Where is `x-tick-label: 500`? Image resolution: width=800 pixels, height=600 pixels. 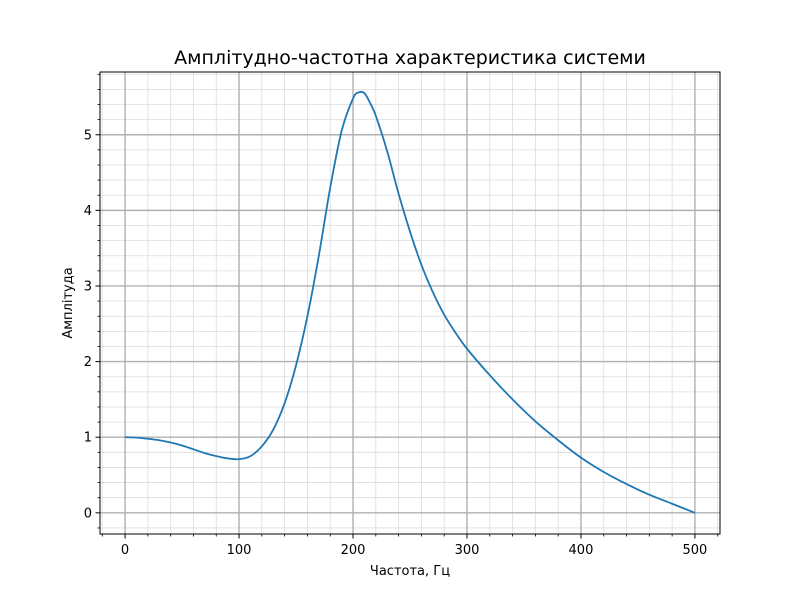
x-tick-label: 500 is located at coordinates (695, 550).